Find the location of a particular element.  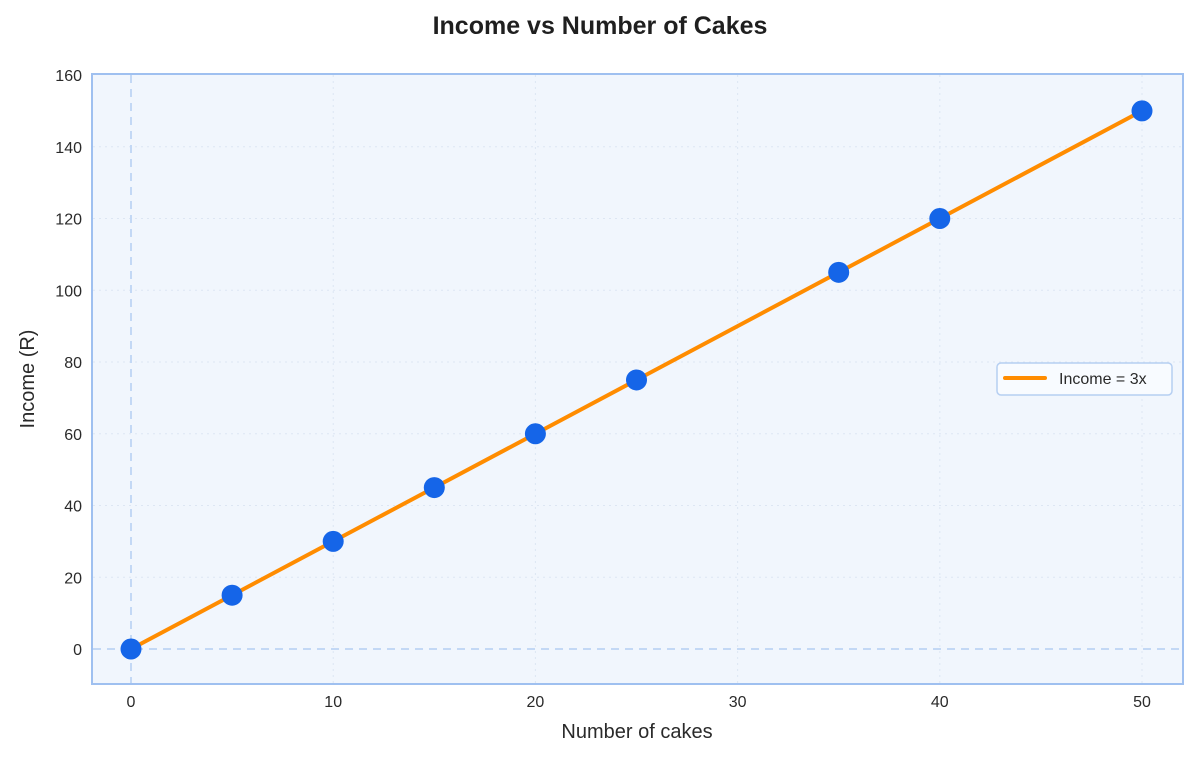

y-tick-label: 20 is located at coordinates (73, 578).